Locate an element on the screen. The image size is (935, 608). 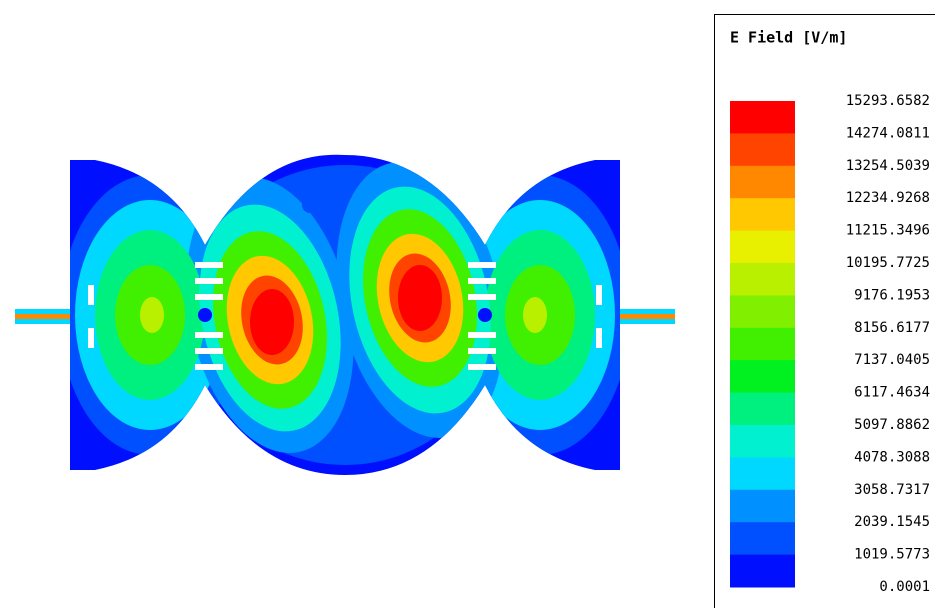
legend-label: 9176.1953 is located at coordinates (892, 295).